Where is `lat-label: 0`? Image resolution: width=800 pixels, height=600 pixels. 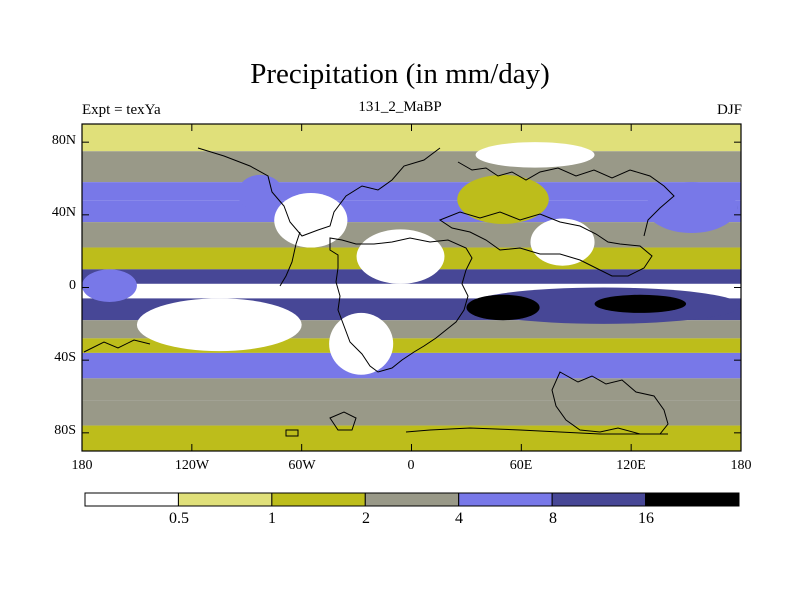 lat-label: 0 is located at coordinates (72, 285).